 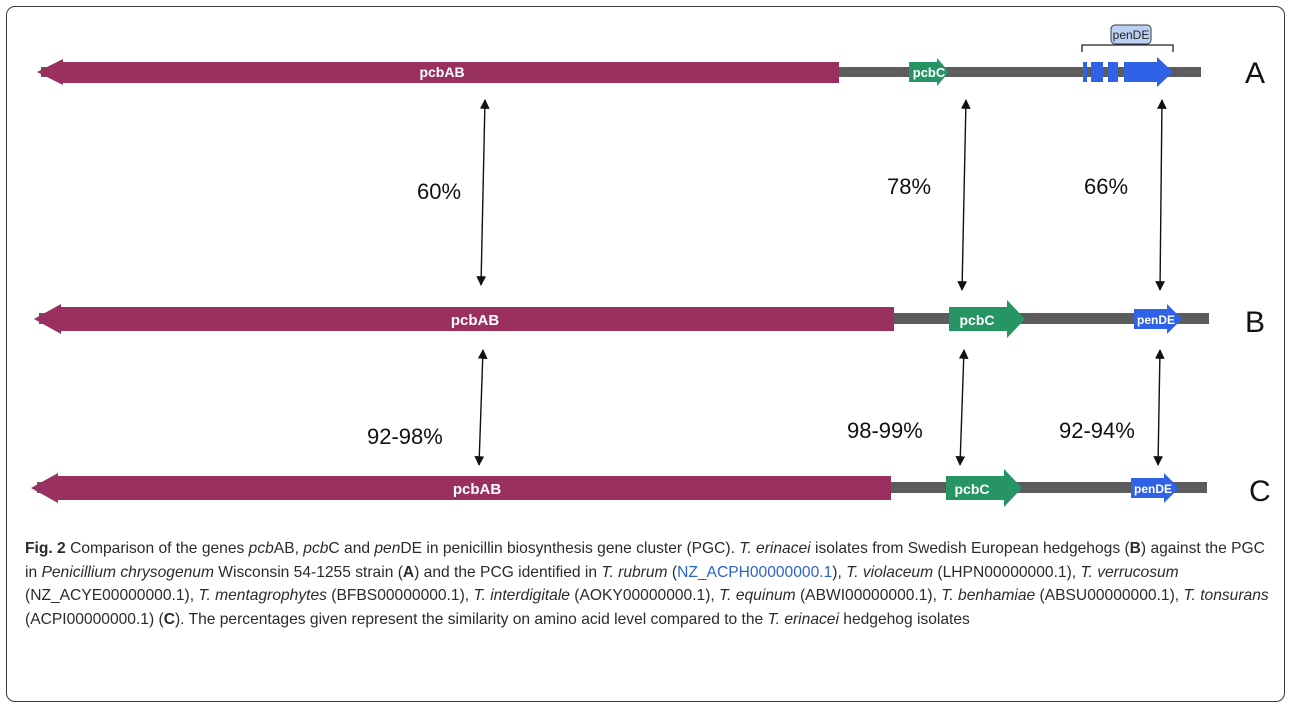 I want to click on similarity-b-c: 92-98% 98-99% 92-94%, so click(x=766, y=407).